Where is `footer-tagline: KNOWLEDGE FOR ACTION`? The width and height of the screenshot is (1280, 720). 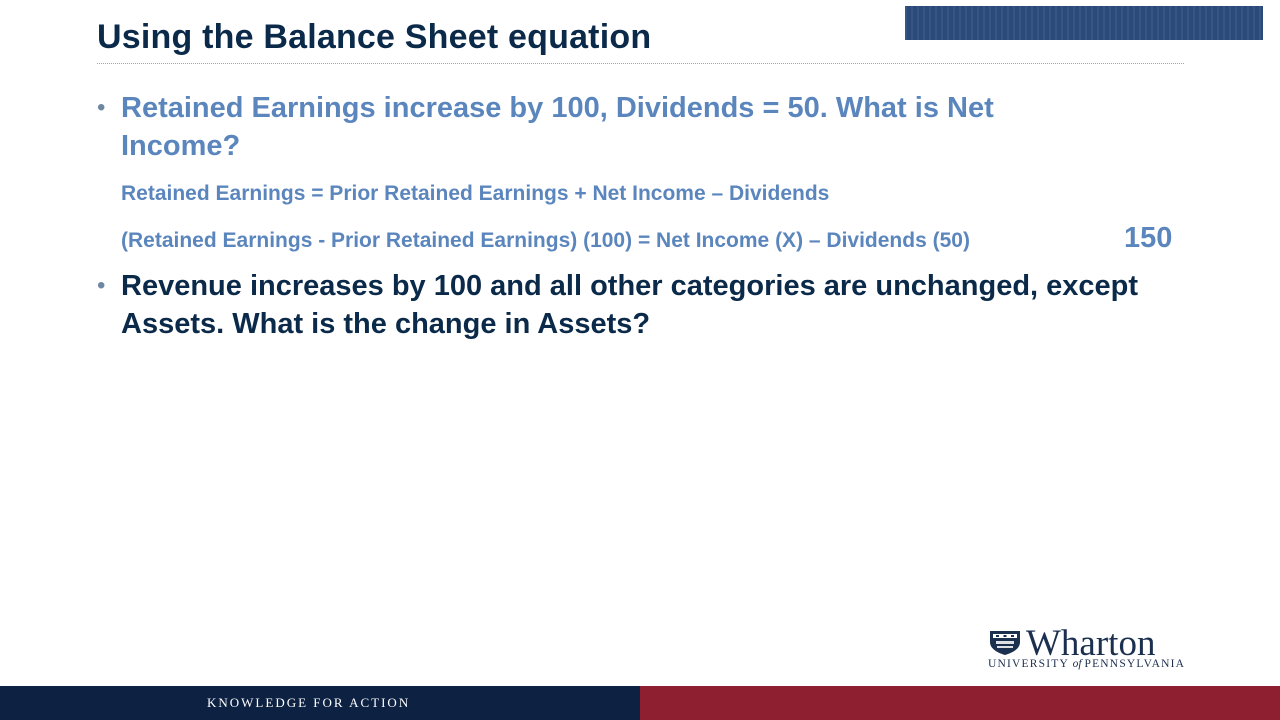 footer-tagline: KNOWLEDGE FOR ACTION is located at coordinates (309, 702).